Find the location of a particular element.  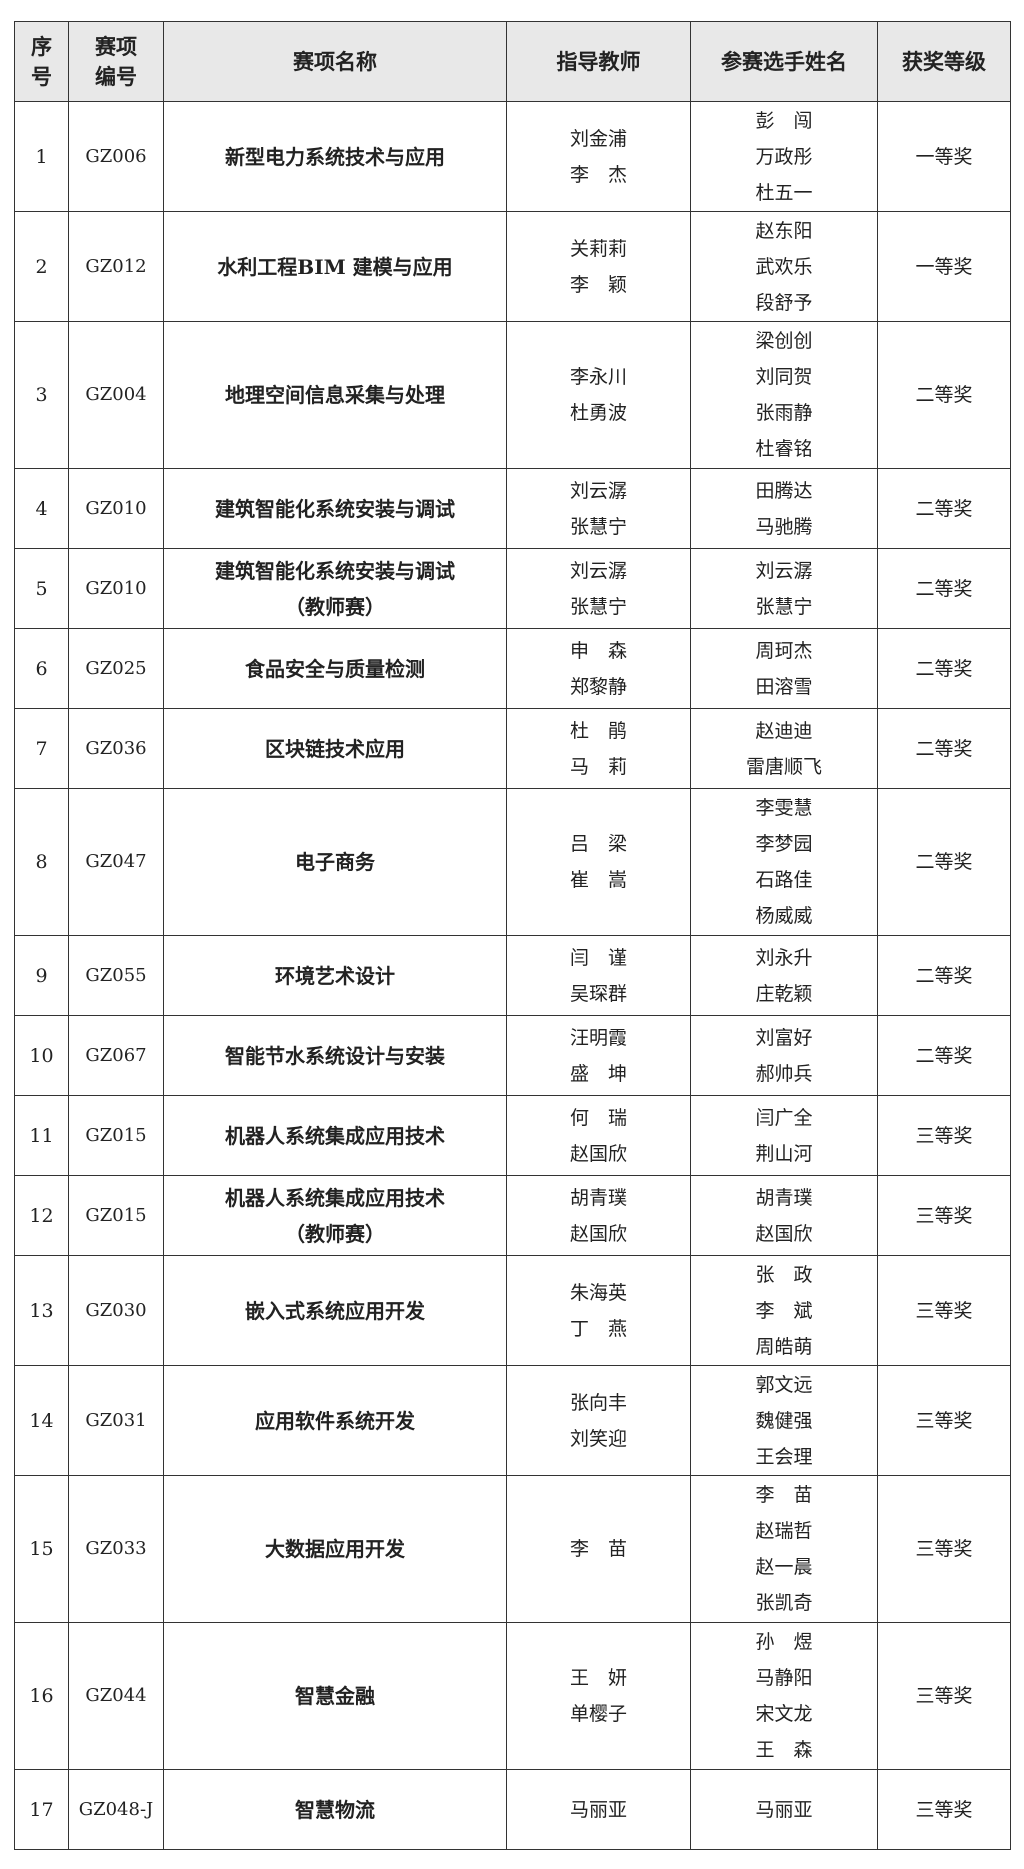

teachers: 李 苗 is located at coordinates (598, 1549).